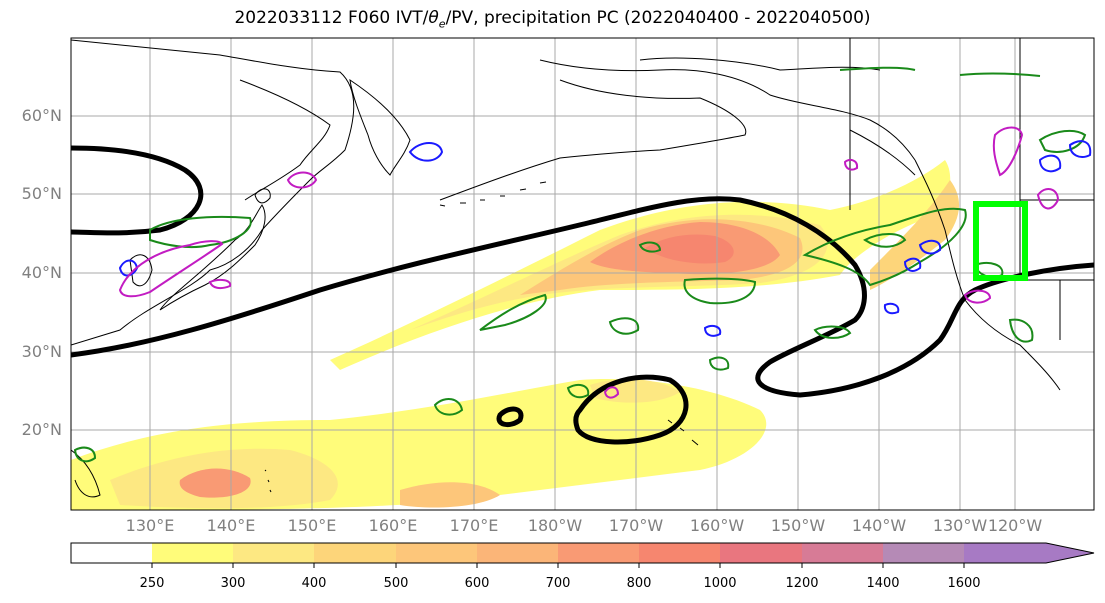  What do you see at coordinates (639, 583) in the screenshot?
I see `colorbar-tick-label: 800` at bounding box center [639, 583].